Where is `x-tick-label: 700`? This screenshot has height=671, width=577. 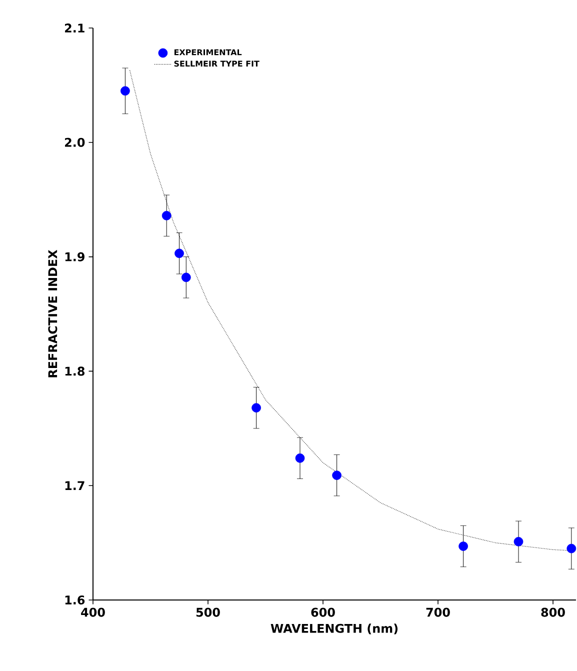
x-tick-label: 700 is located at coordinates (438, 612).